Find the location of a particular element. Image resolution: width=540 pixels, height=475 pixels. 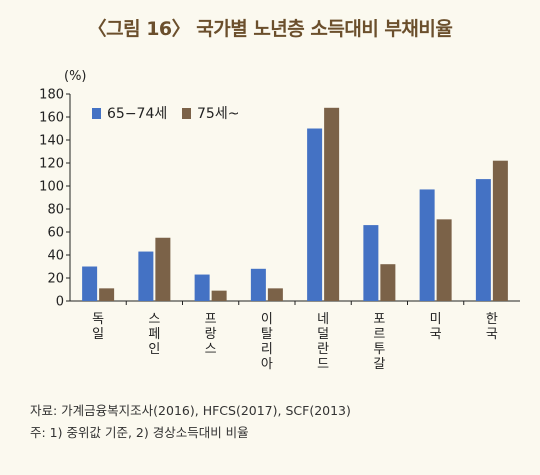

y-axis: 0 20 40 60 80 100 120 140 160 180 is located at coordinates (55, 199).